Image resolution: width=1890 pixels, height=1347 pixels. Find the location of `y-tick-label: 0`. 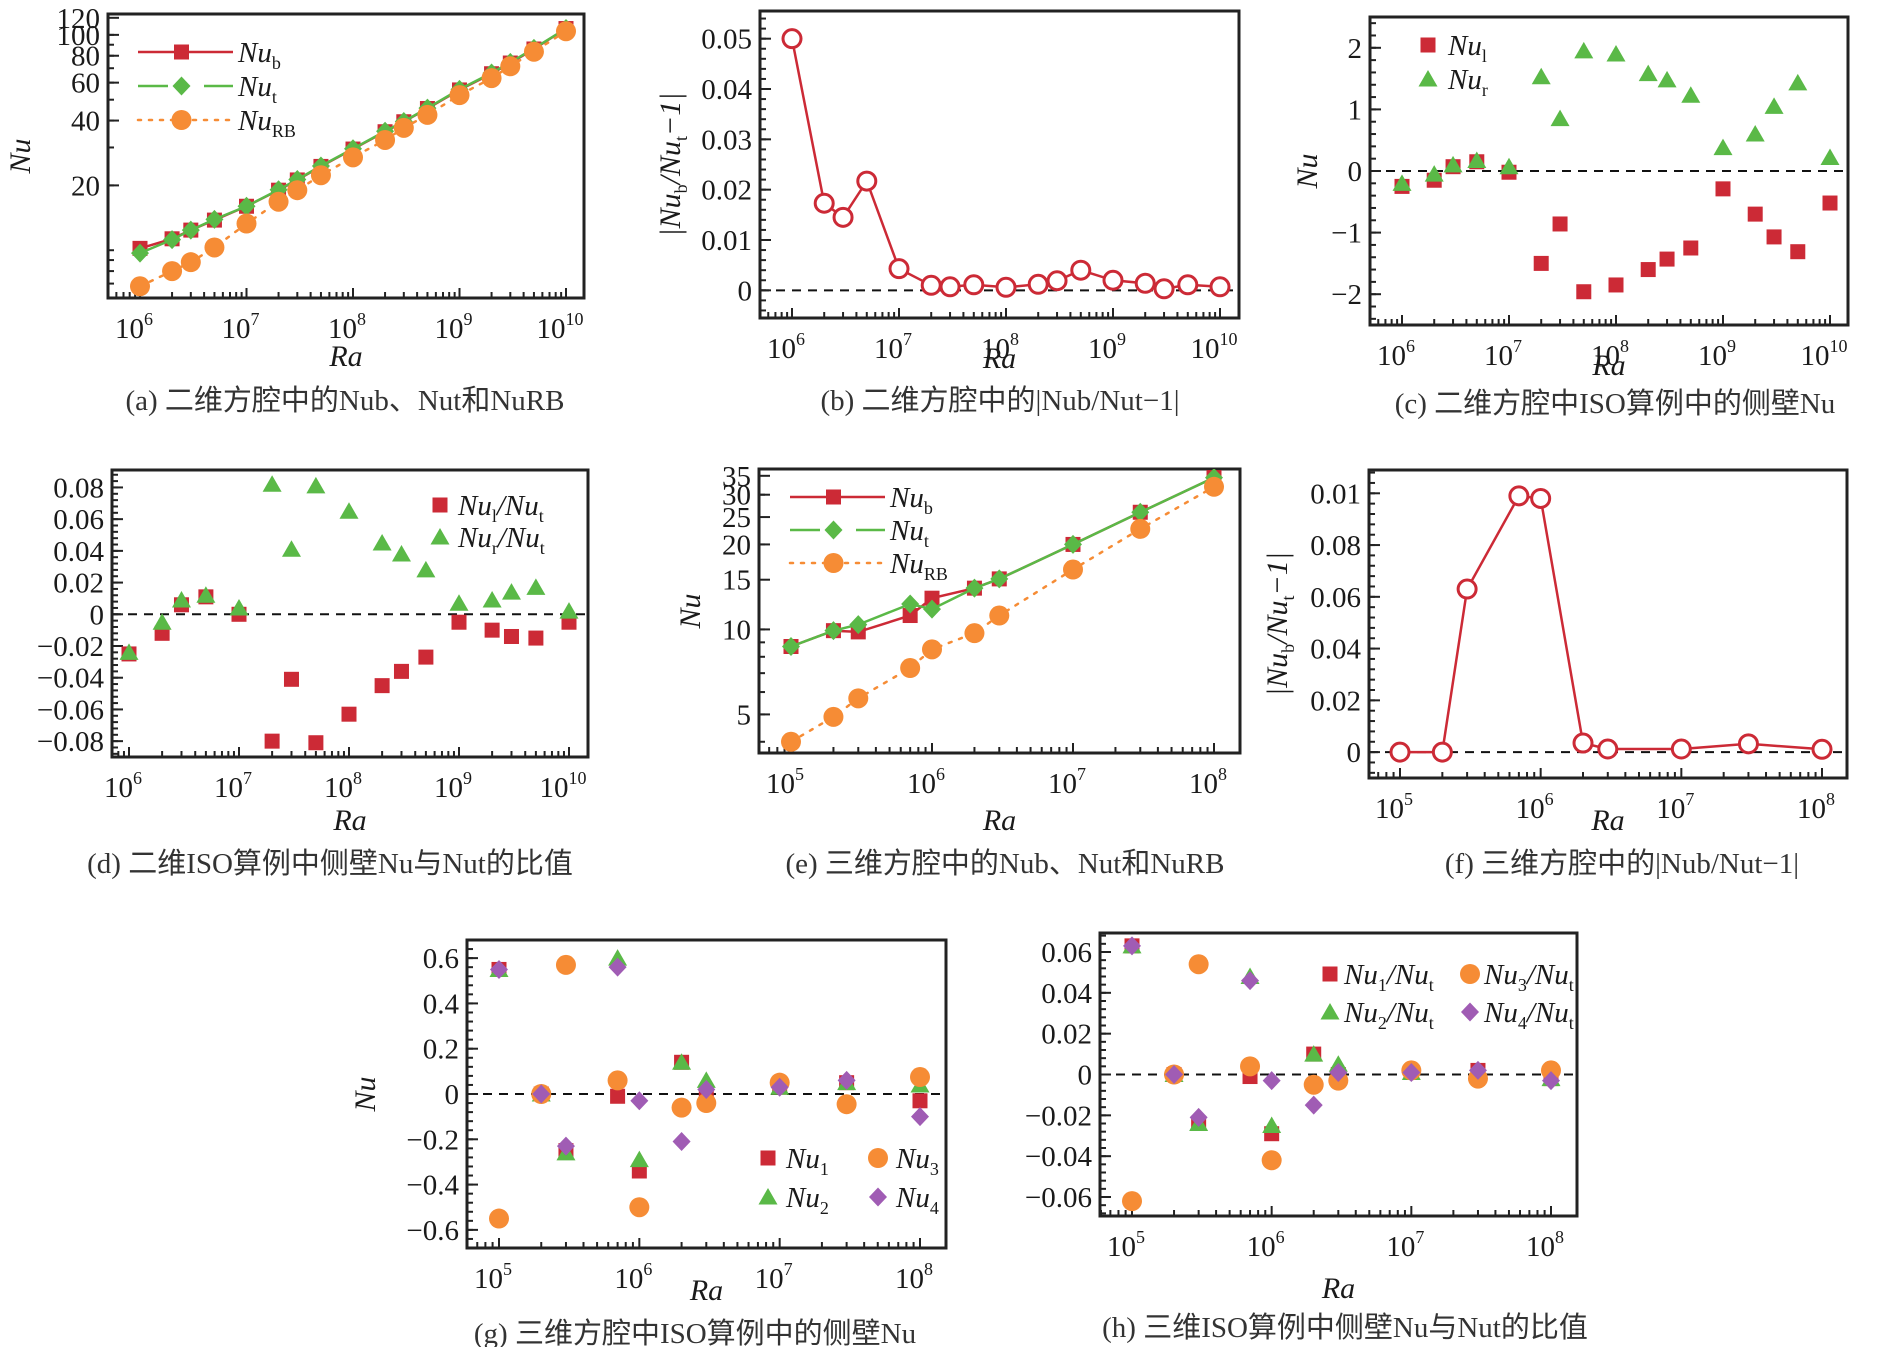

y-tick-label: 0 is located at coordinates (97, 615).